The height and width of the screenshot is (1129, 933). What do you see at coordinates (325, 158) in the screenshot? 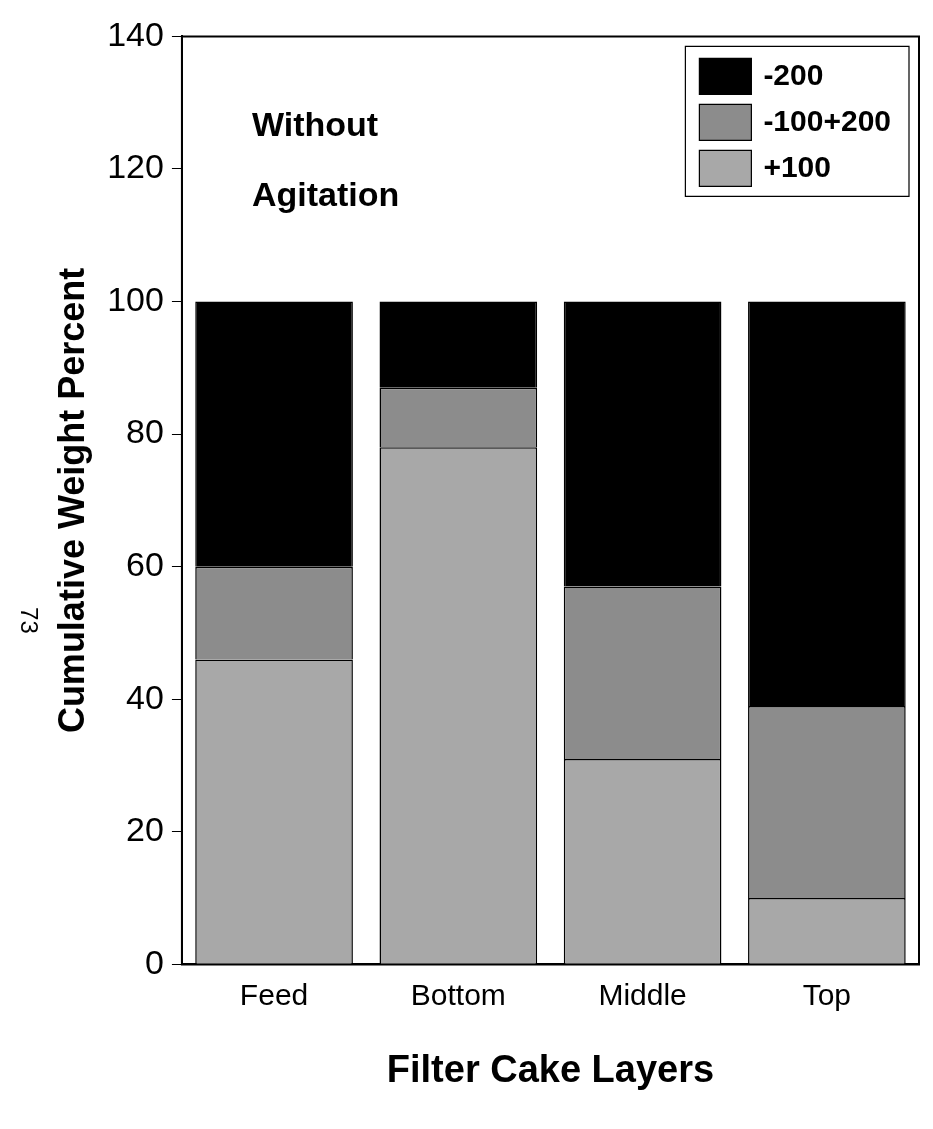
I see `annotation: Without Agitation` at bounding box center [325, 158].